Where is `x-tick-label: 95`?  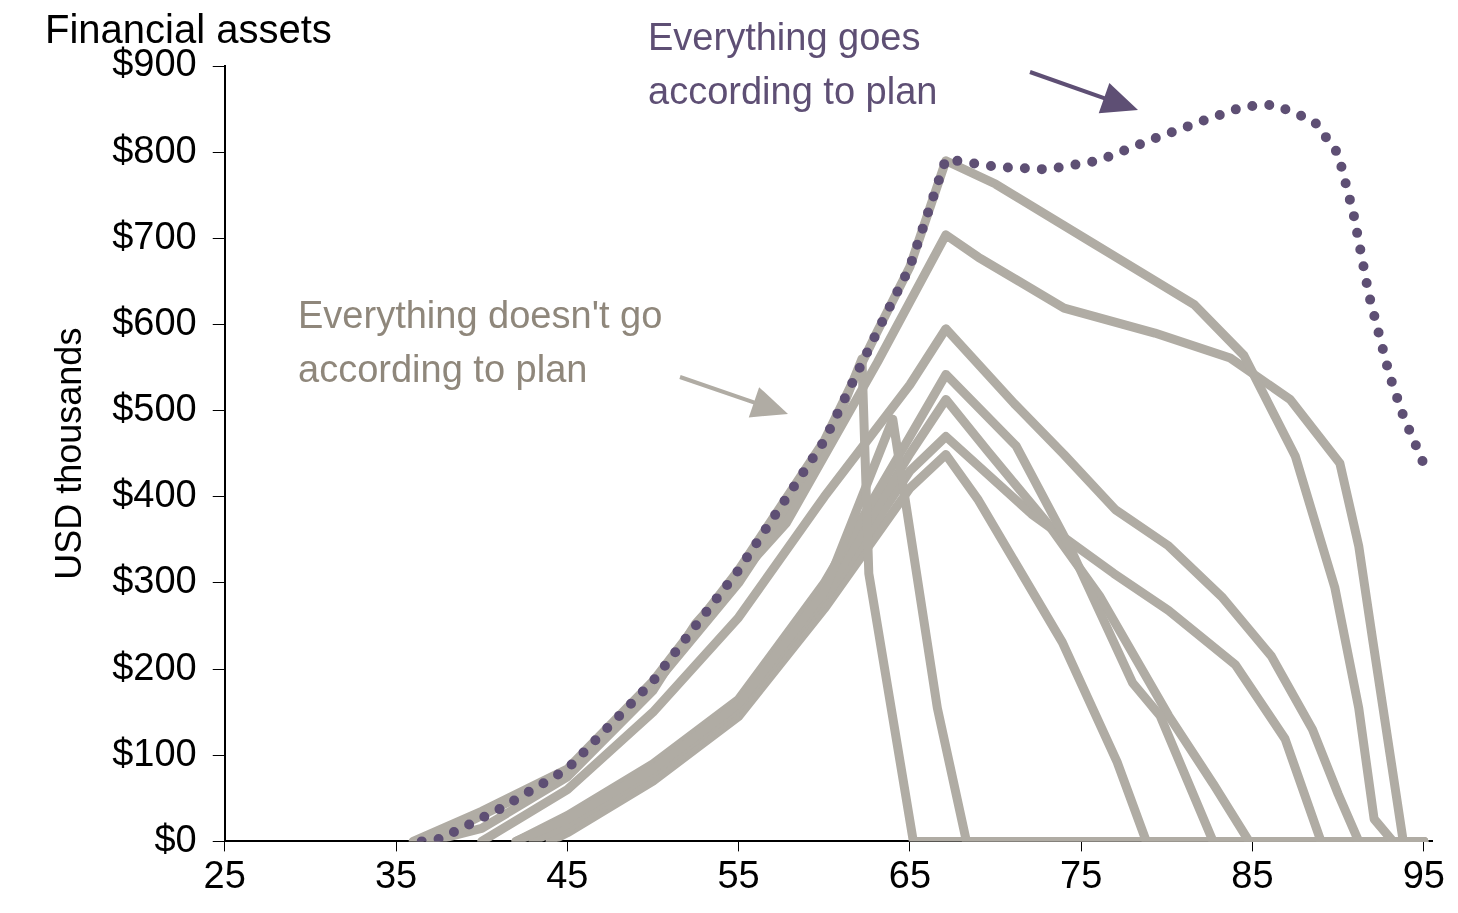
x-tick-label: 95 is located at coordinates (1423, 874).